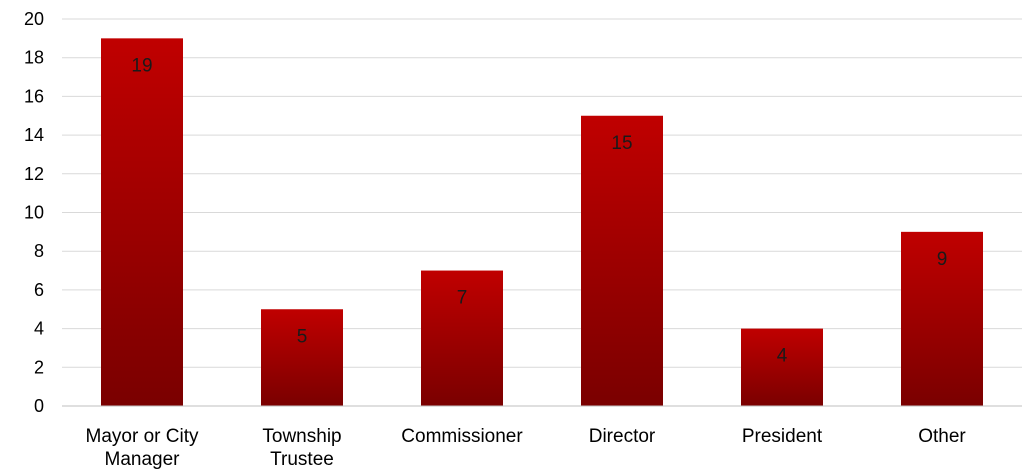  I want to click on y-tick-label: 0, so click(39, 406).